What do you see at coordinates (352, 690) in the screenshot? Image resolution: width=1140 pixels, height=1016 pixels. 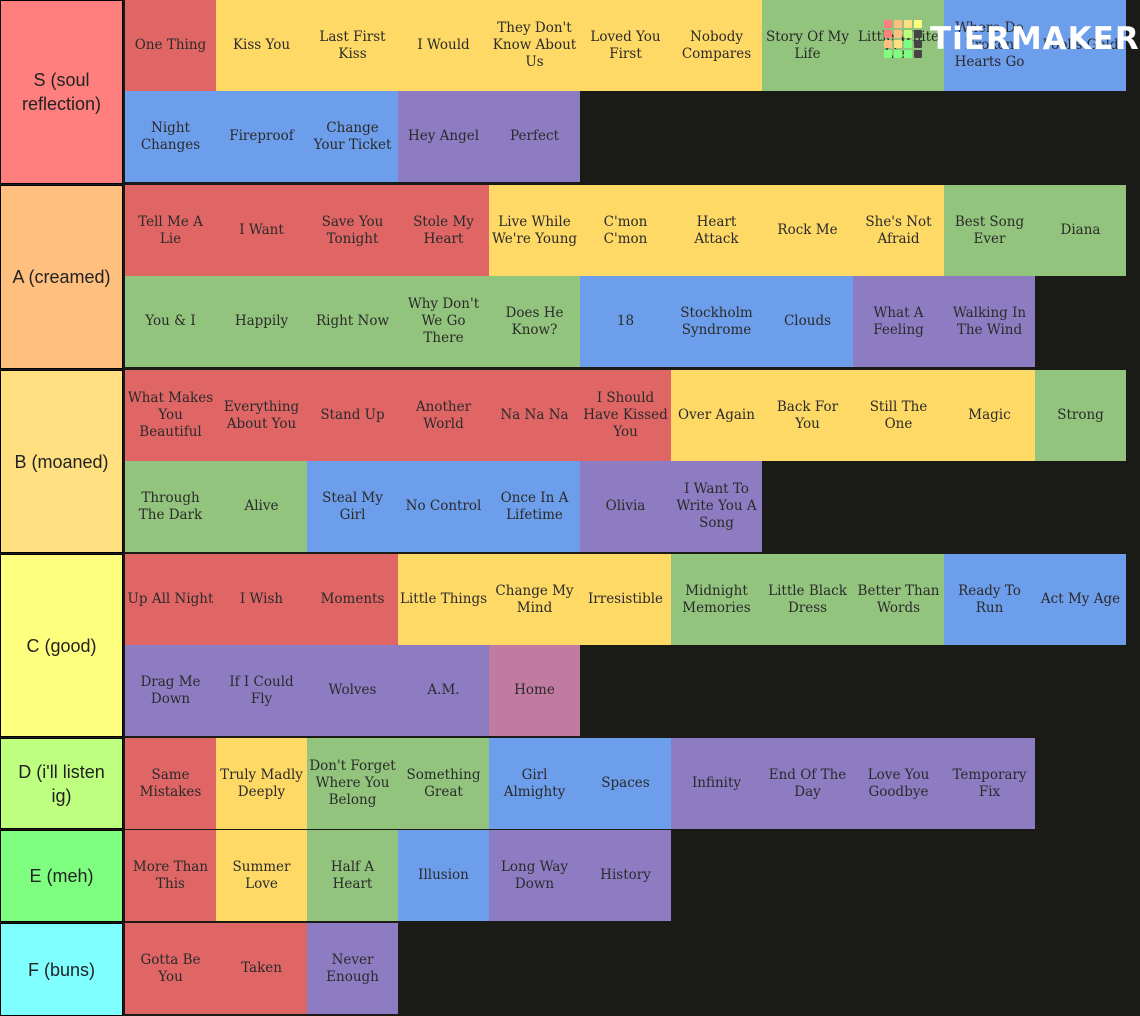 I see `tier-item-card: Wolves` at bounding box center [352, 690].